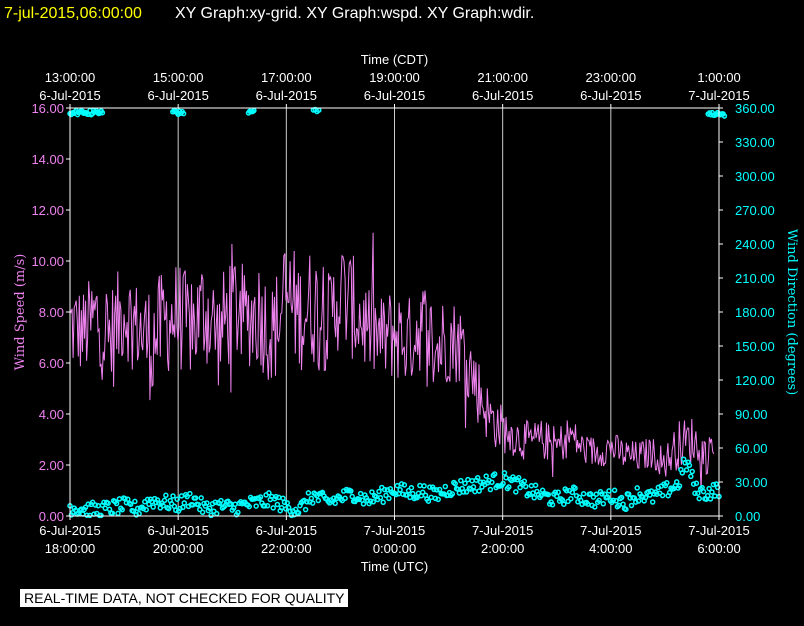 This screenshot has height=626, width=804. Describe the element at coordinates (755, 278) in the screenshot. I see `right-tick-label: 210.00` at that location.